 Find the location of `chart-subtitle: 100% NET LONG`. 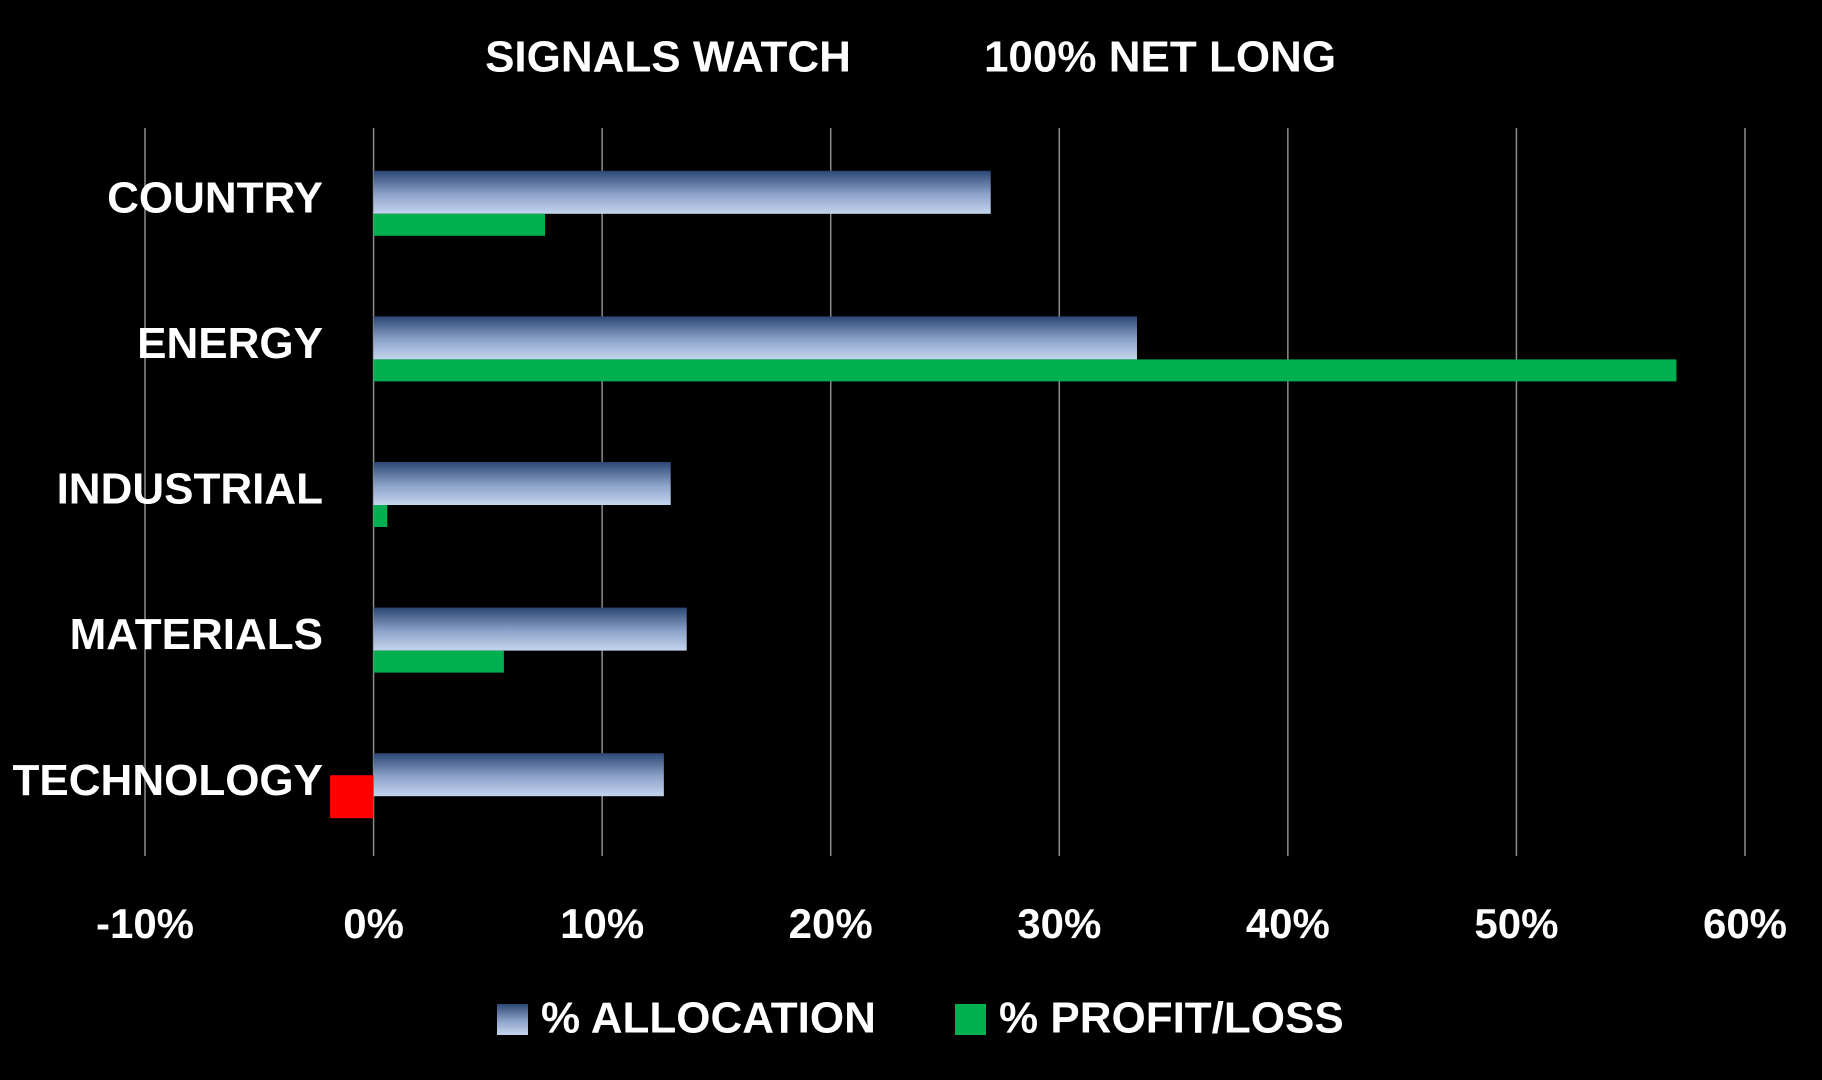

chart-subtitle: 100% NET LONG is located at coordinates (1160, 57).